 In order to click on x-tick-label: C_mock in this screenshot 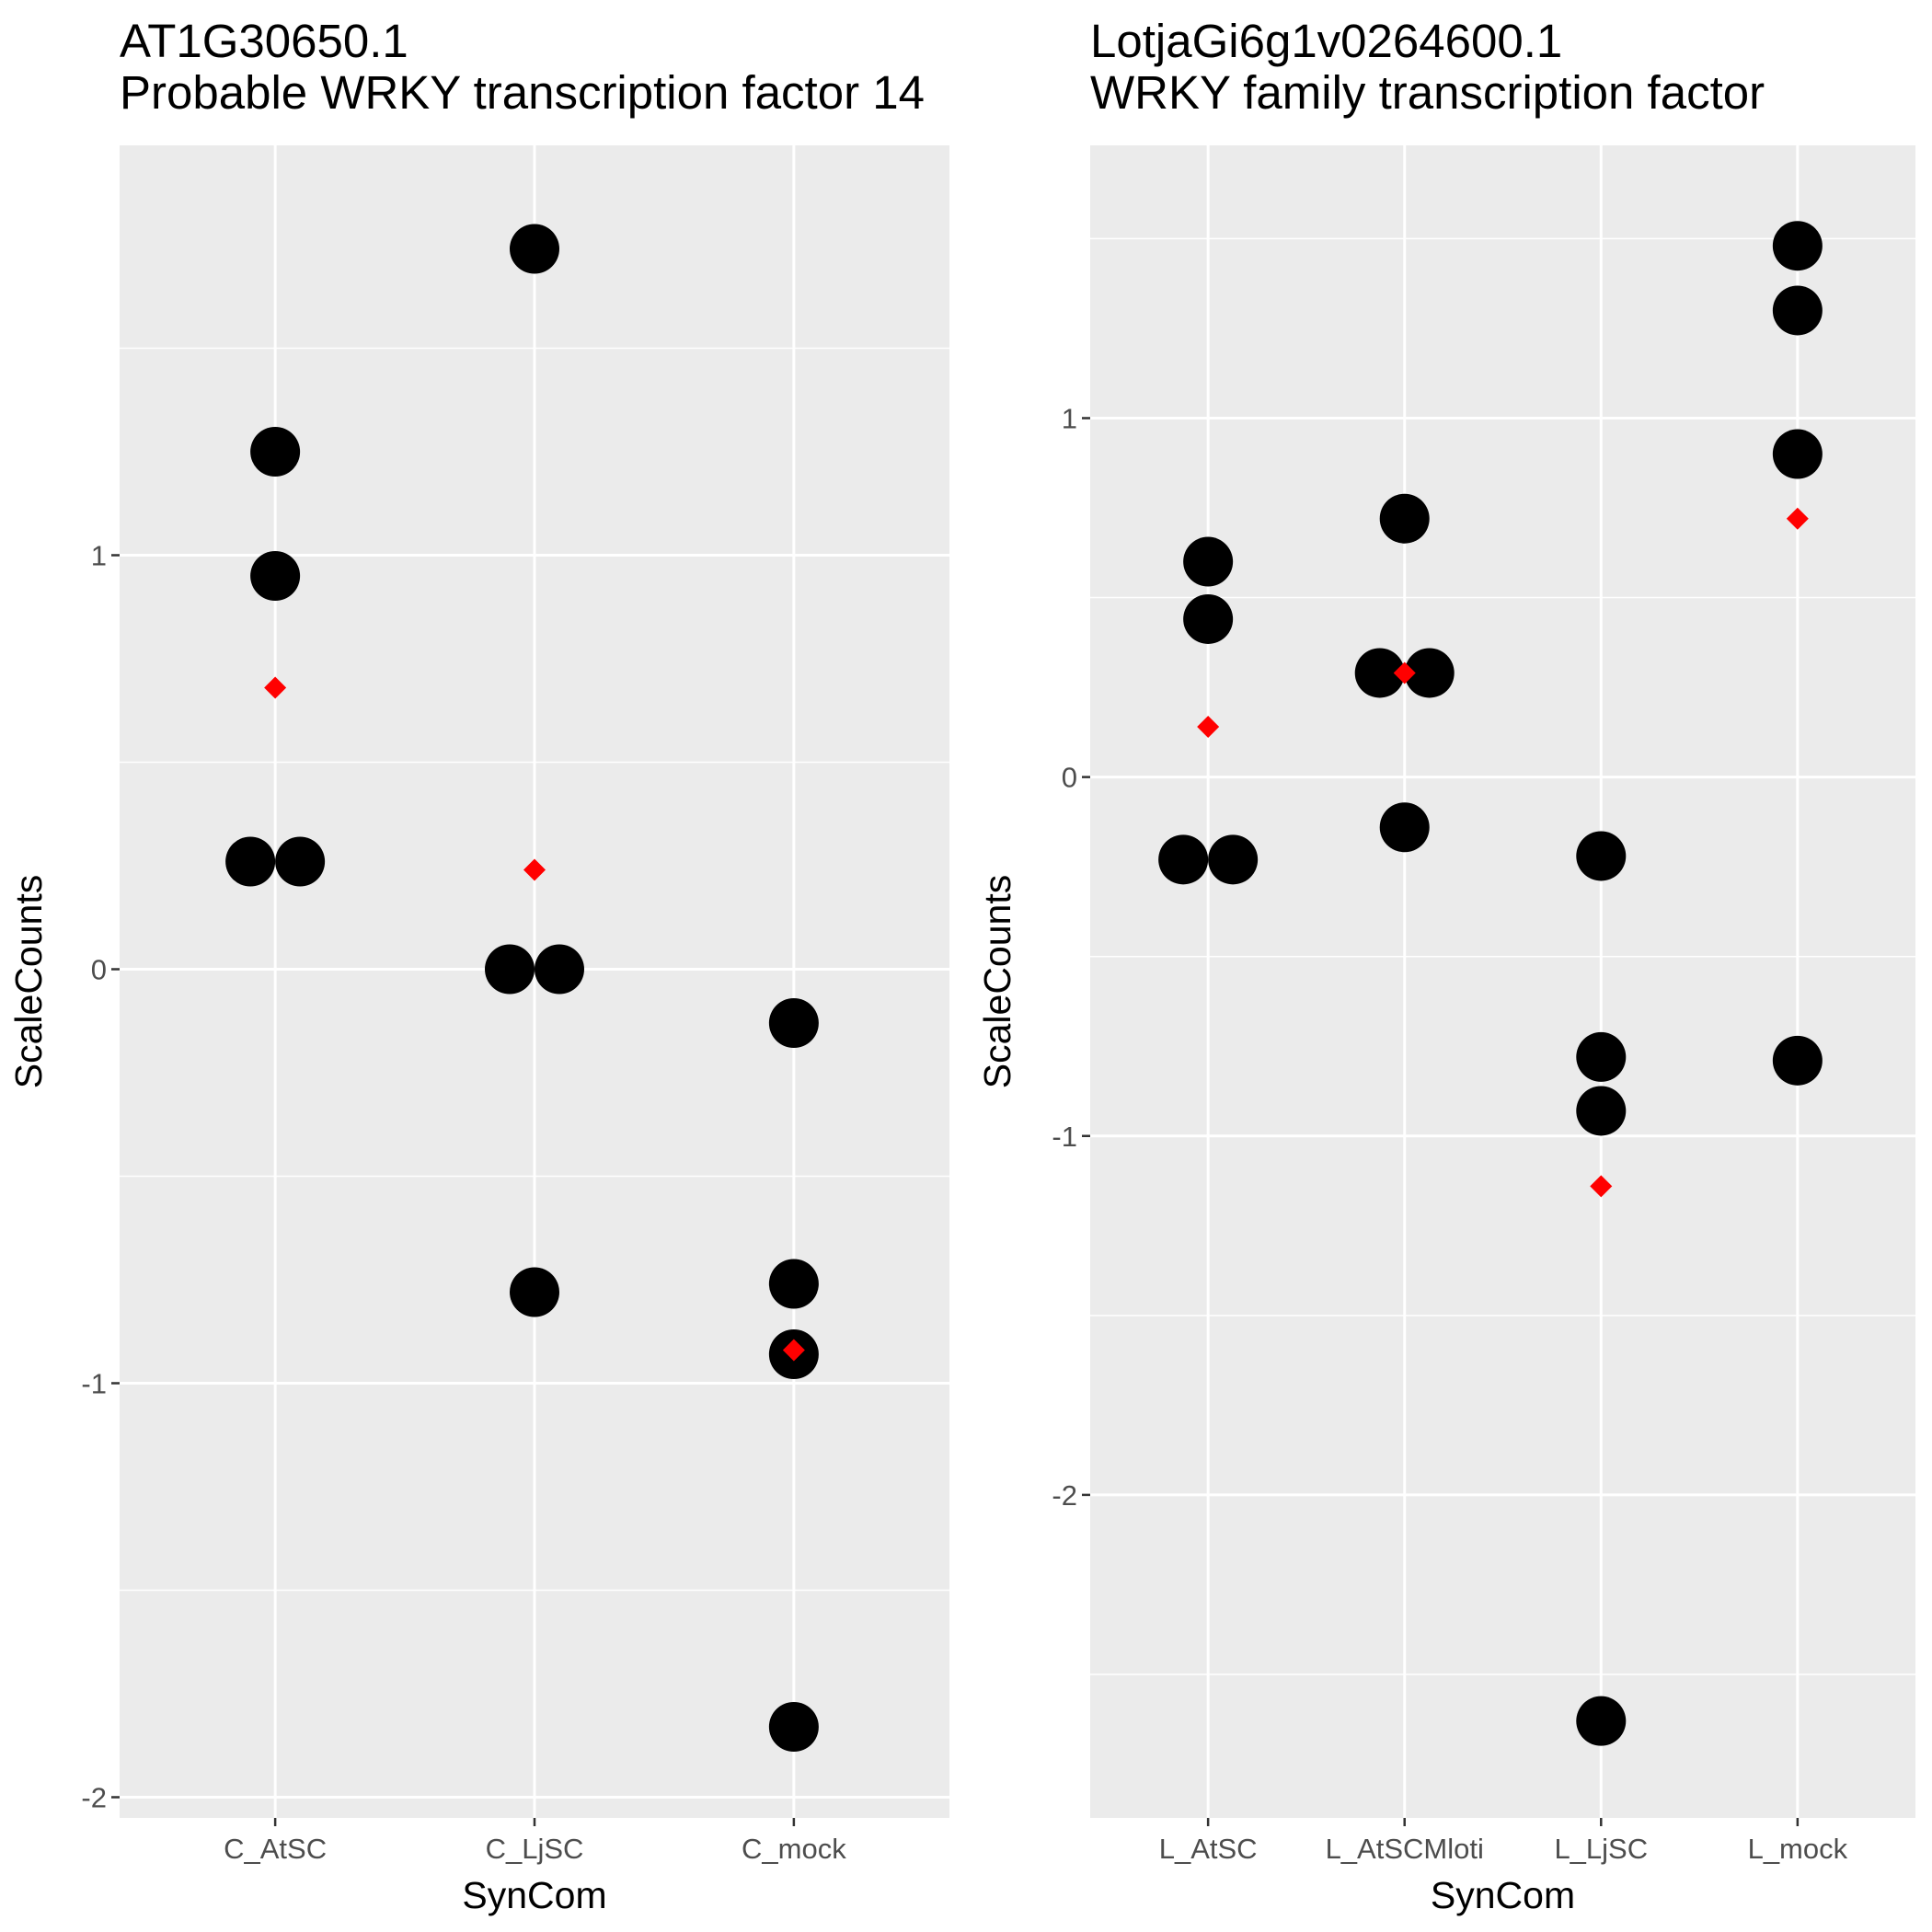, I will do `click(794, 1849)`.